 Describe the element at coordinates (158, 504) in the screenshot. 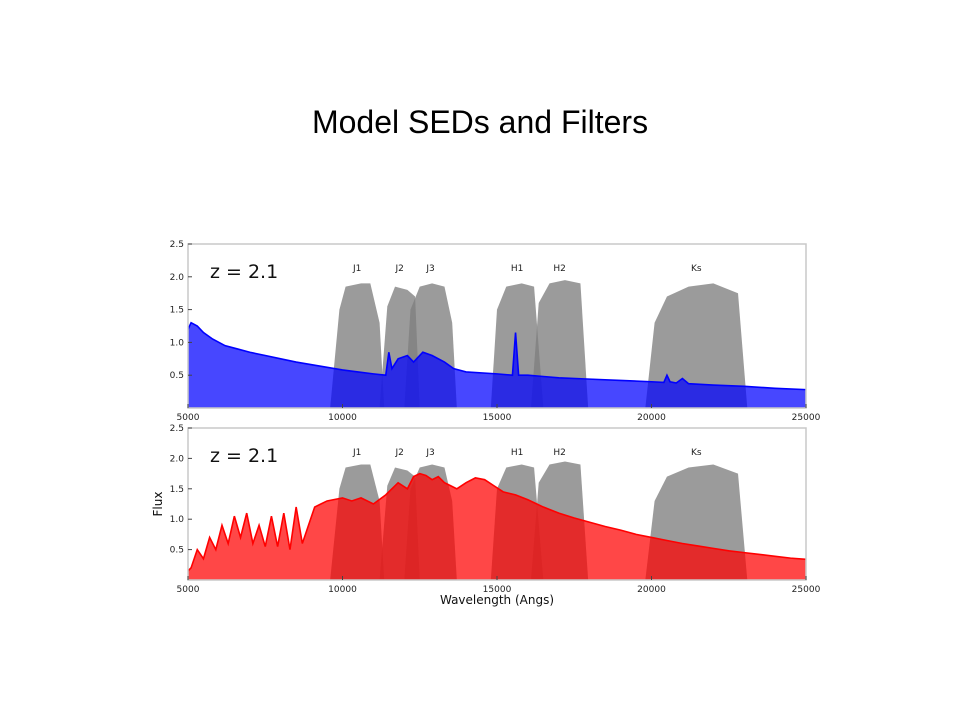

I see `y-axis-label: Flux` at that location.